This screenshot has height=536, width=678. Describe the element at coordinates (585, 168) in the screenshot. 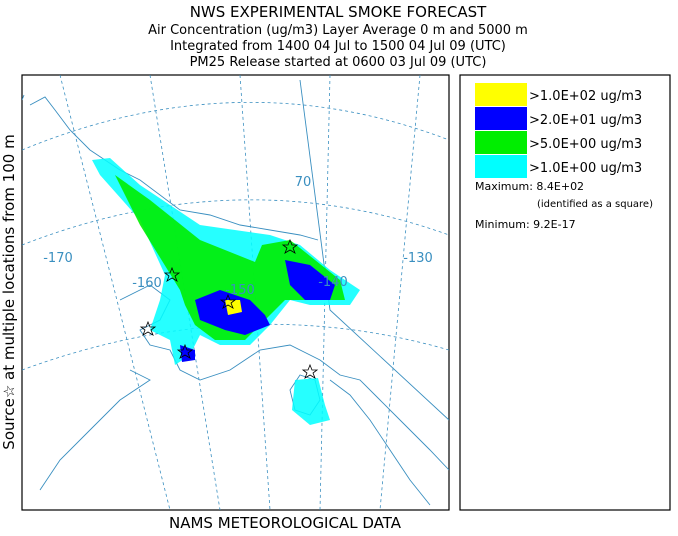

I see `legend-label: >1.0E+00 ug/m3` at that location.